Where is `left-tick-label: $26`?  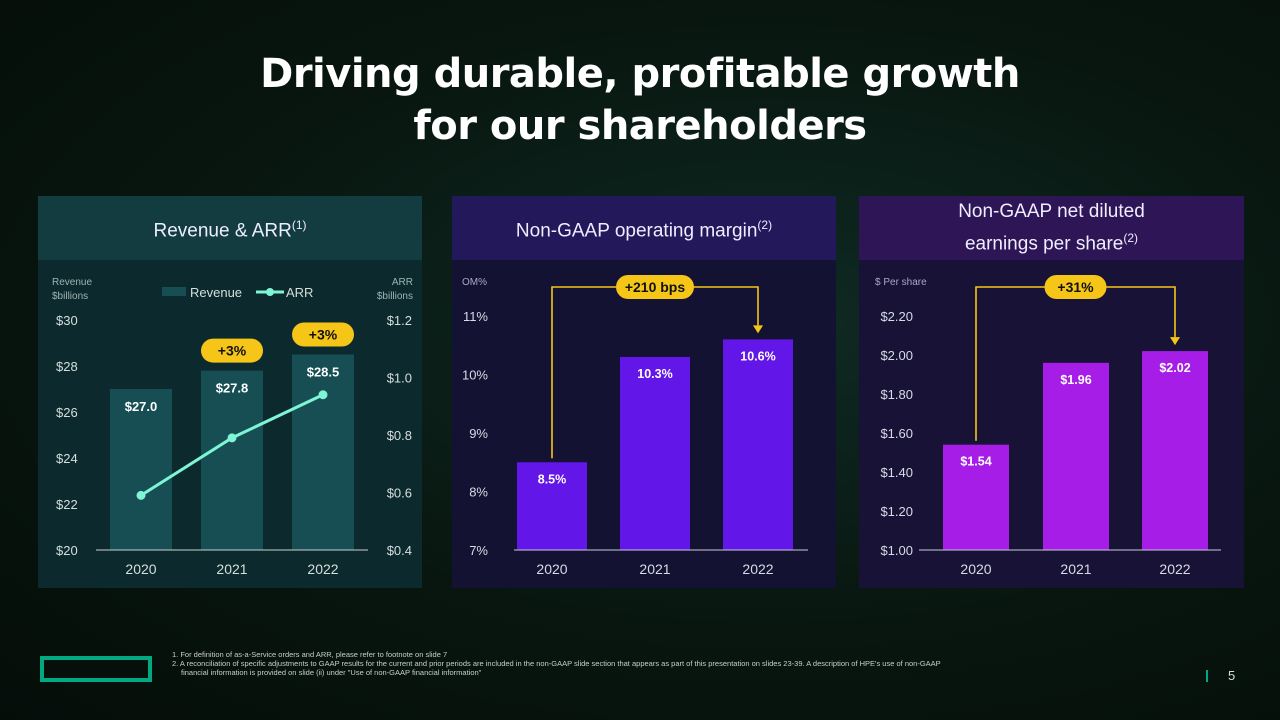
left-tick-label: $26 is located at coordinates (67, 412).